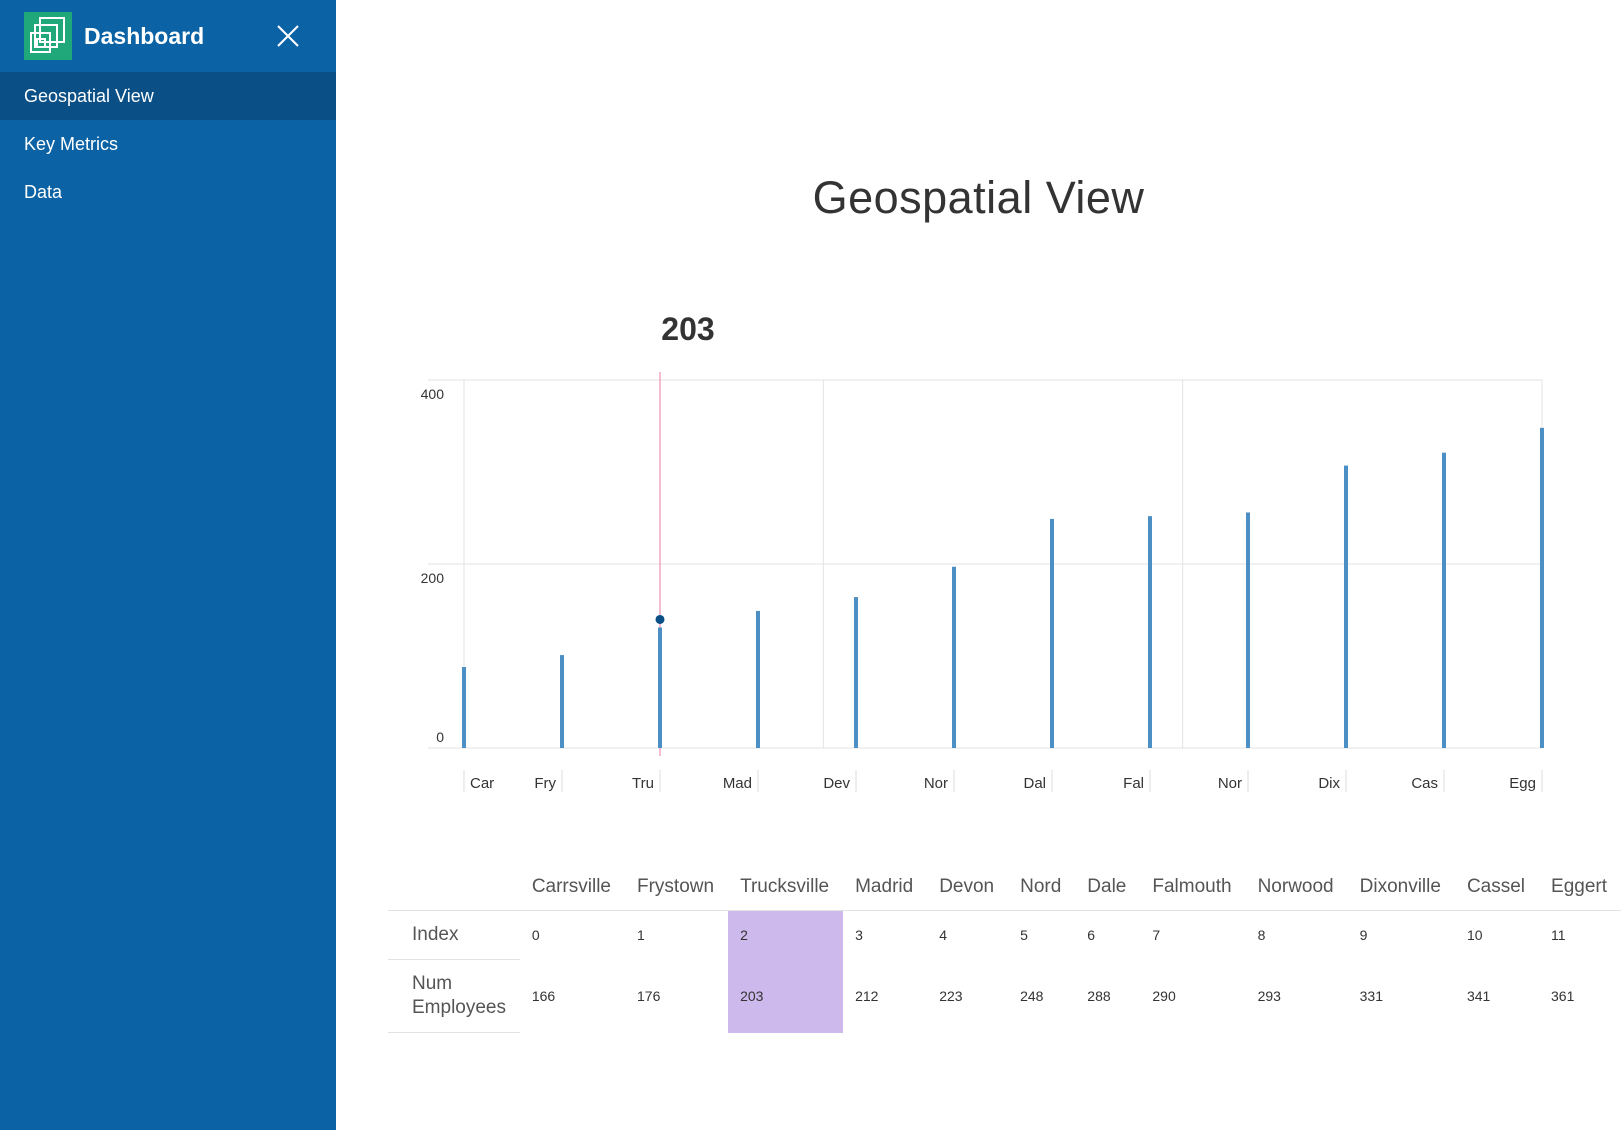 The image size is (1621, 1130). What do you see at coordinates (1371, 996) in the screenshot?
I see `table-cell: 331` at bounding box center [1371, 996].